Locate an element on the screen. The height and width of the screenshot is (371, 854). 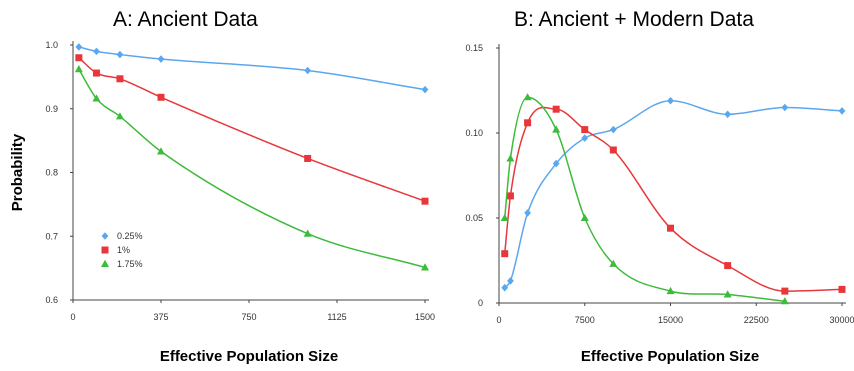
legend-label: 1.75% is located at coordinates (130, 264).